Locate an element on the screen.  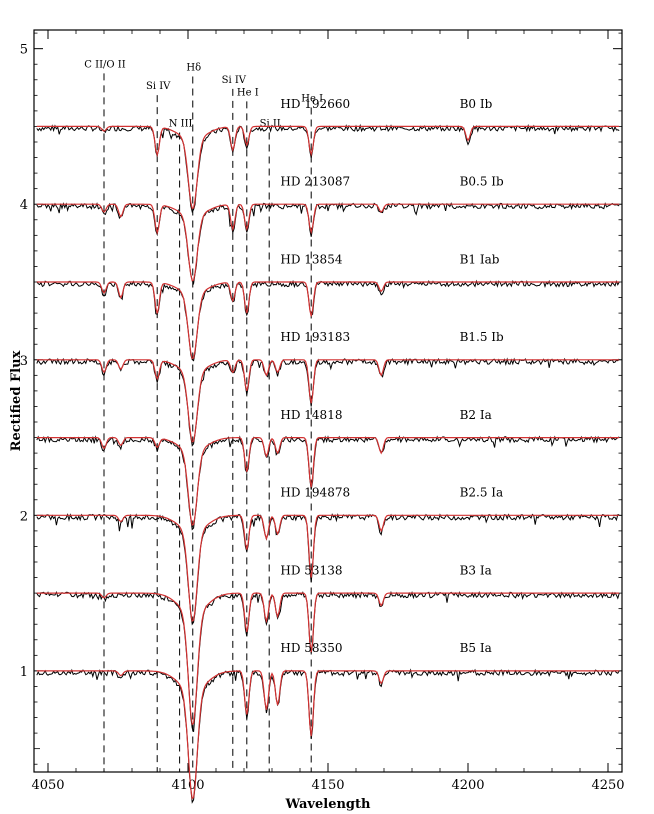
spectral-type-label: B2 Ia is located at coordinates (476, 415).